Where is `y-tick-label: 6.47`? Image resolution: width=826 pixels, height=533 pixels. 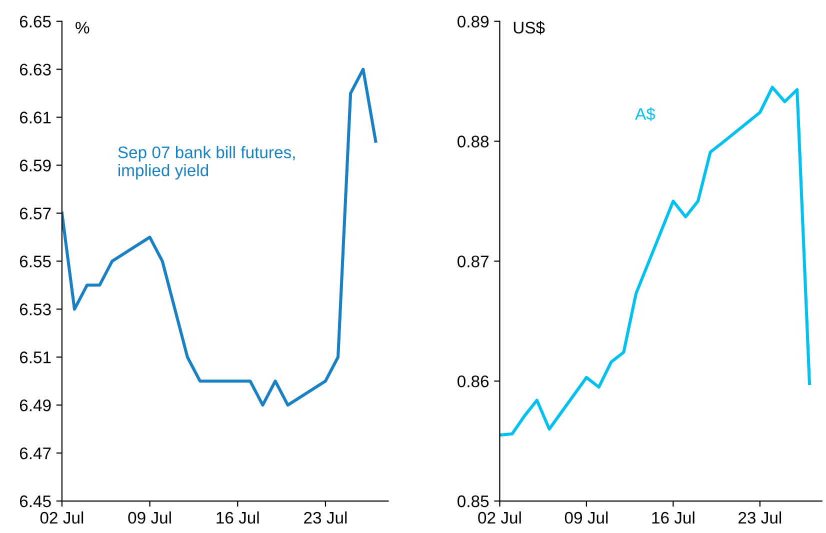
y-tick-label: 6.47 is located at coordinates (35, 453).